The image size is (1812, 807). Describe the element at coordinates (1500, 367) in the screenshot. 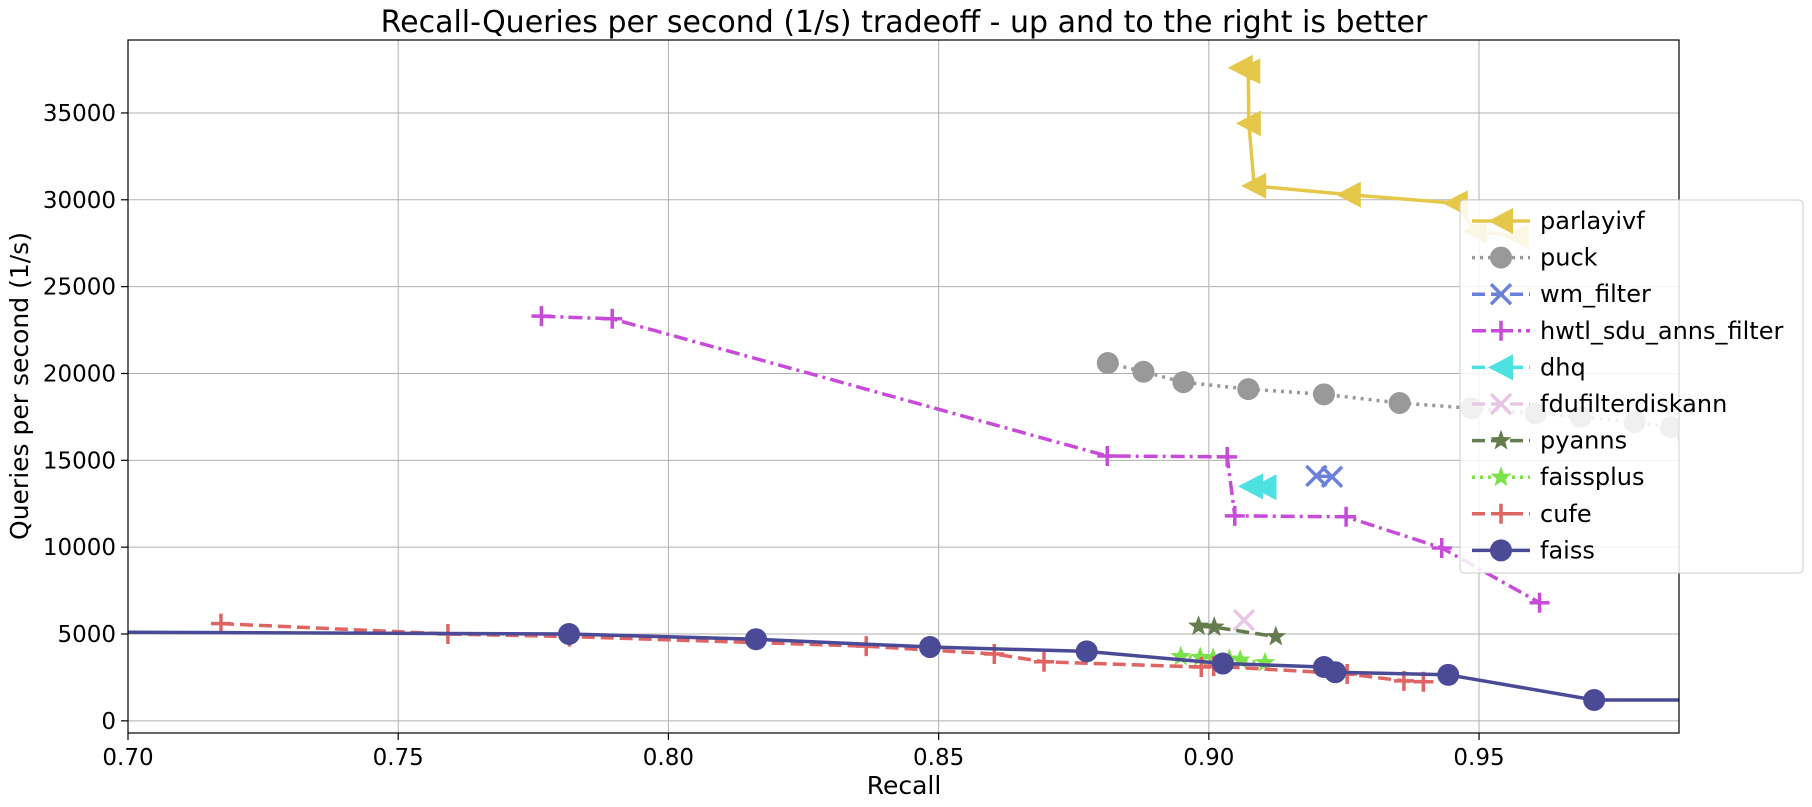

I see `legend-dhq-point` at that location.